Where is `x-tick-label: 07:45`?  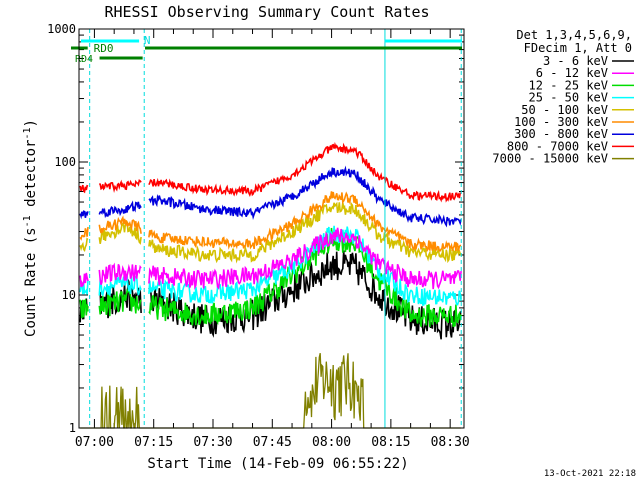
x-tick-label: 07:45 is located at coordinates (272, 442).